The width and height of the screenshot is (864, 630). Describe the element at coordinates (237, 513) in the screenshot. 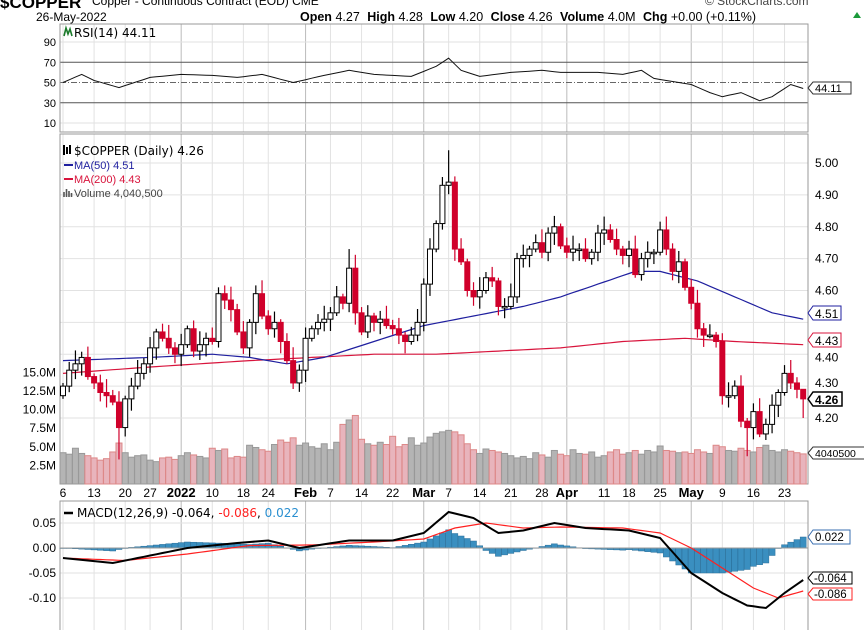

I see `signal-legend-value: -0.086` at that location.